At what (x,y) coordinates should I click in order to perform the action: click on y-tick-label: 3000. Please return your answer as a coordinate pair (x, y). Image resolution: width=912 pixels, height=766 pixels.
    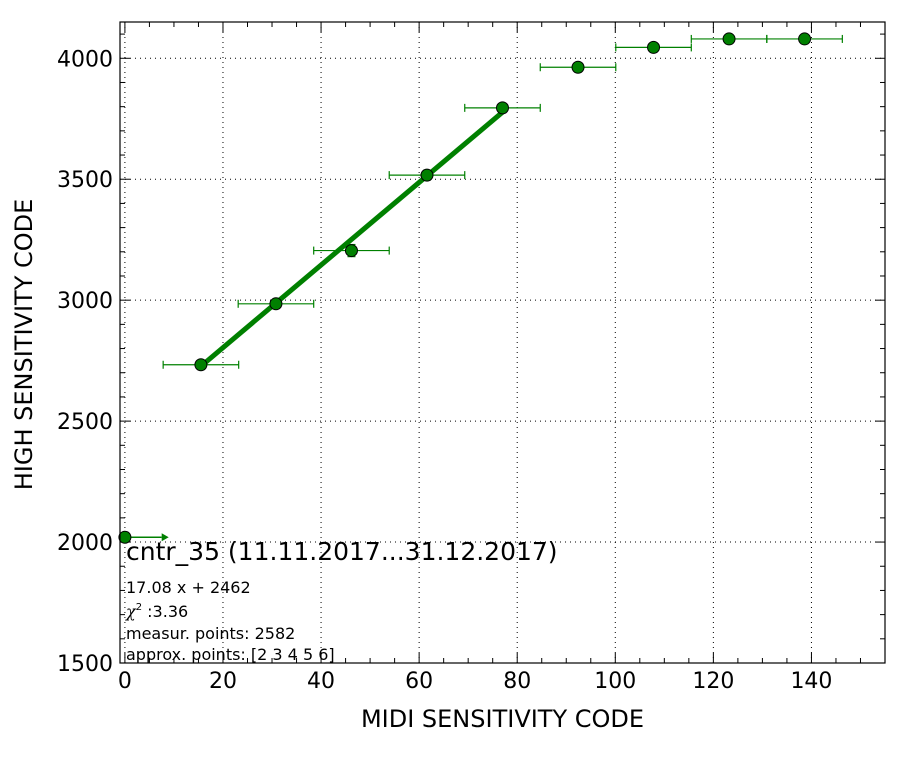
    Looking at the image, I should click on (85, 301).